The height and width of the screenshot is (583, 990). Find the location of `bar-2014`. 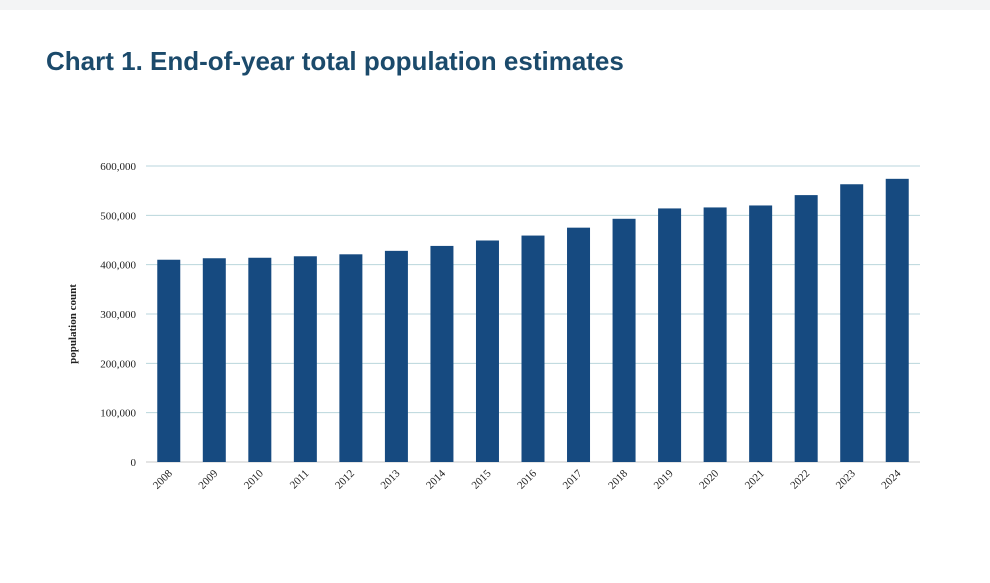

bar-2014 is located at coordinates (442, 353).